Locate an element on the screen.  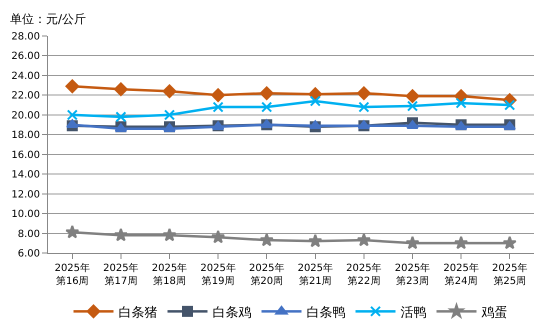
x-tick-label: 2025年第23周 is located at coordinates (412, 274).